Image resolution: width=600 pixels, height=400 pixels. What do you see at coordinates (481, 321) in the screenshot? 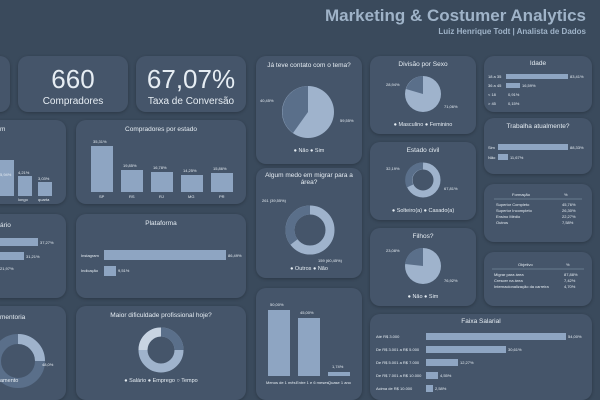
I see `card-title: Faixa Salarial` at bounding box center [481, 321].